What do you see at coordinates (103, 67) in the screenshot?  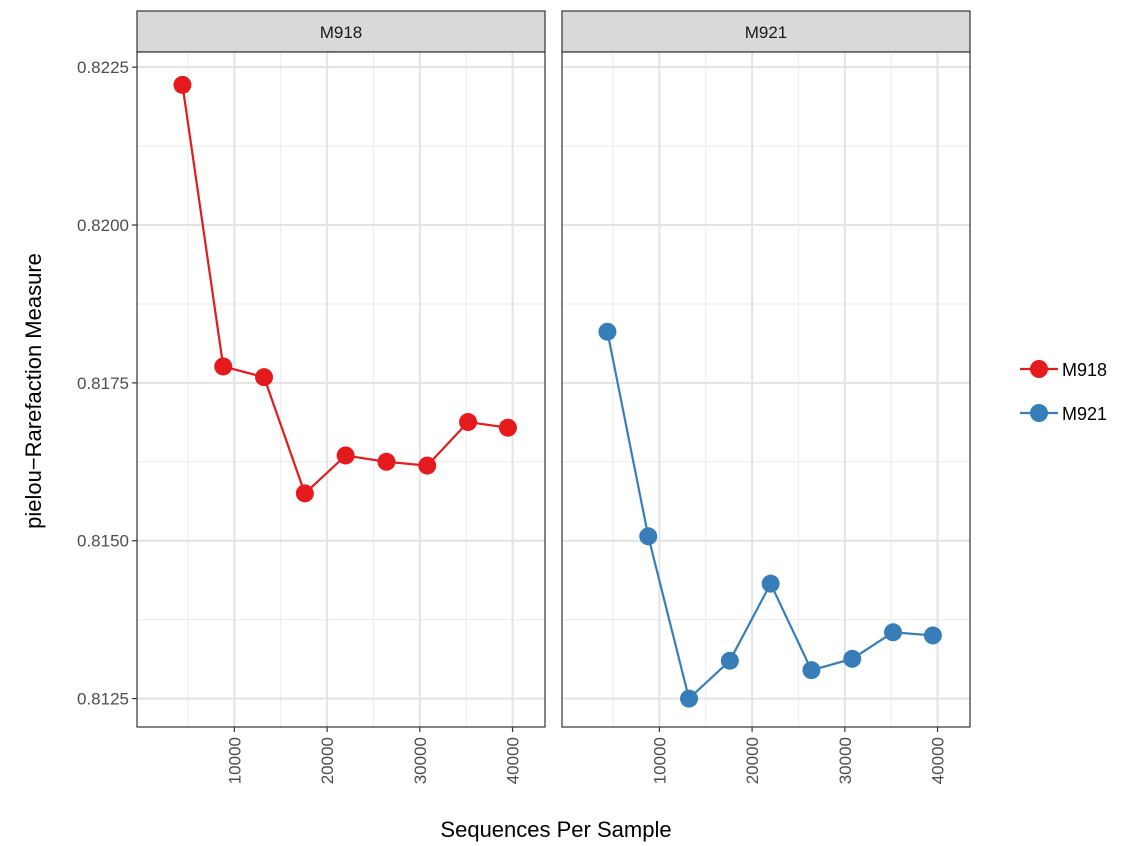 I see `y-tick-label: 0.8225` at bounding box center [103, 67].